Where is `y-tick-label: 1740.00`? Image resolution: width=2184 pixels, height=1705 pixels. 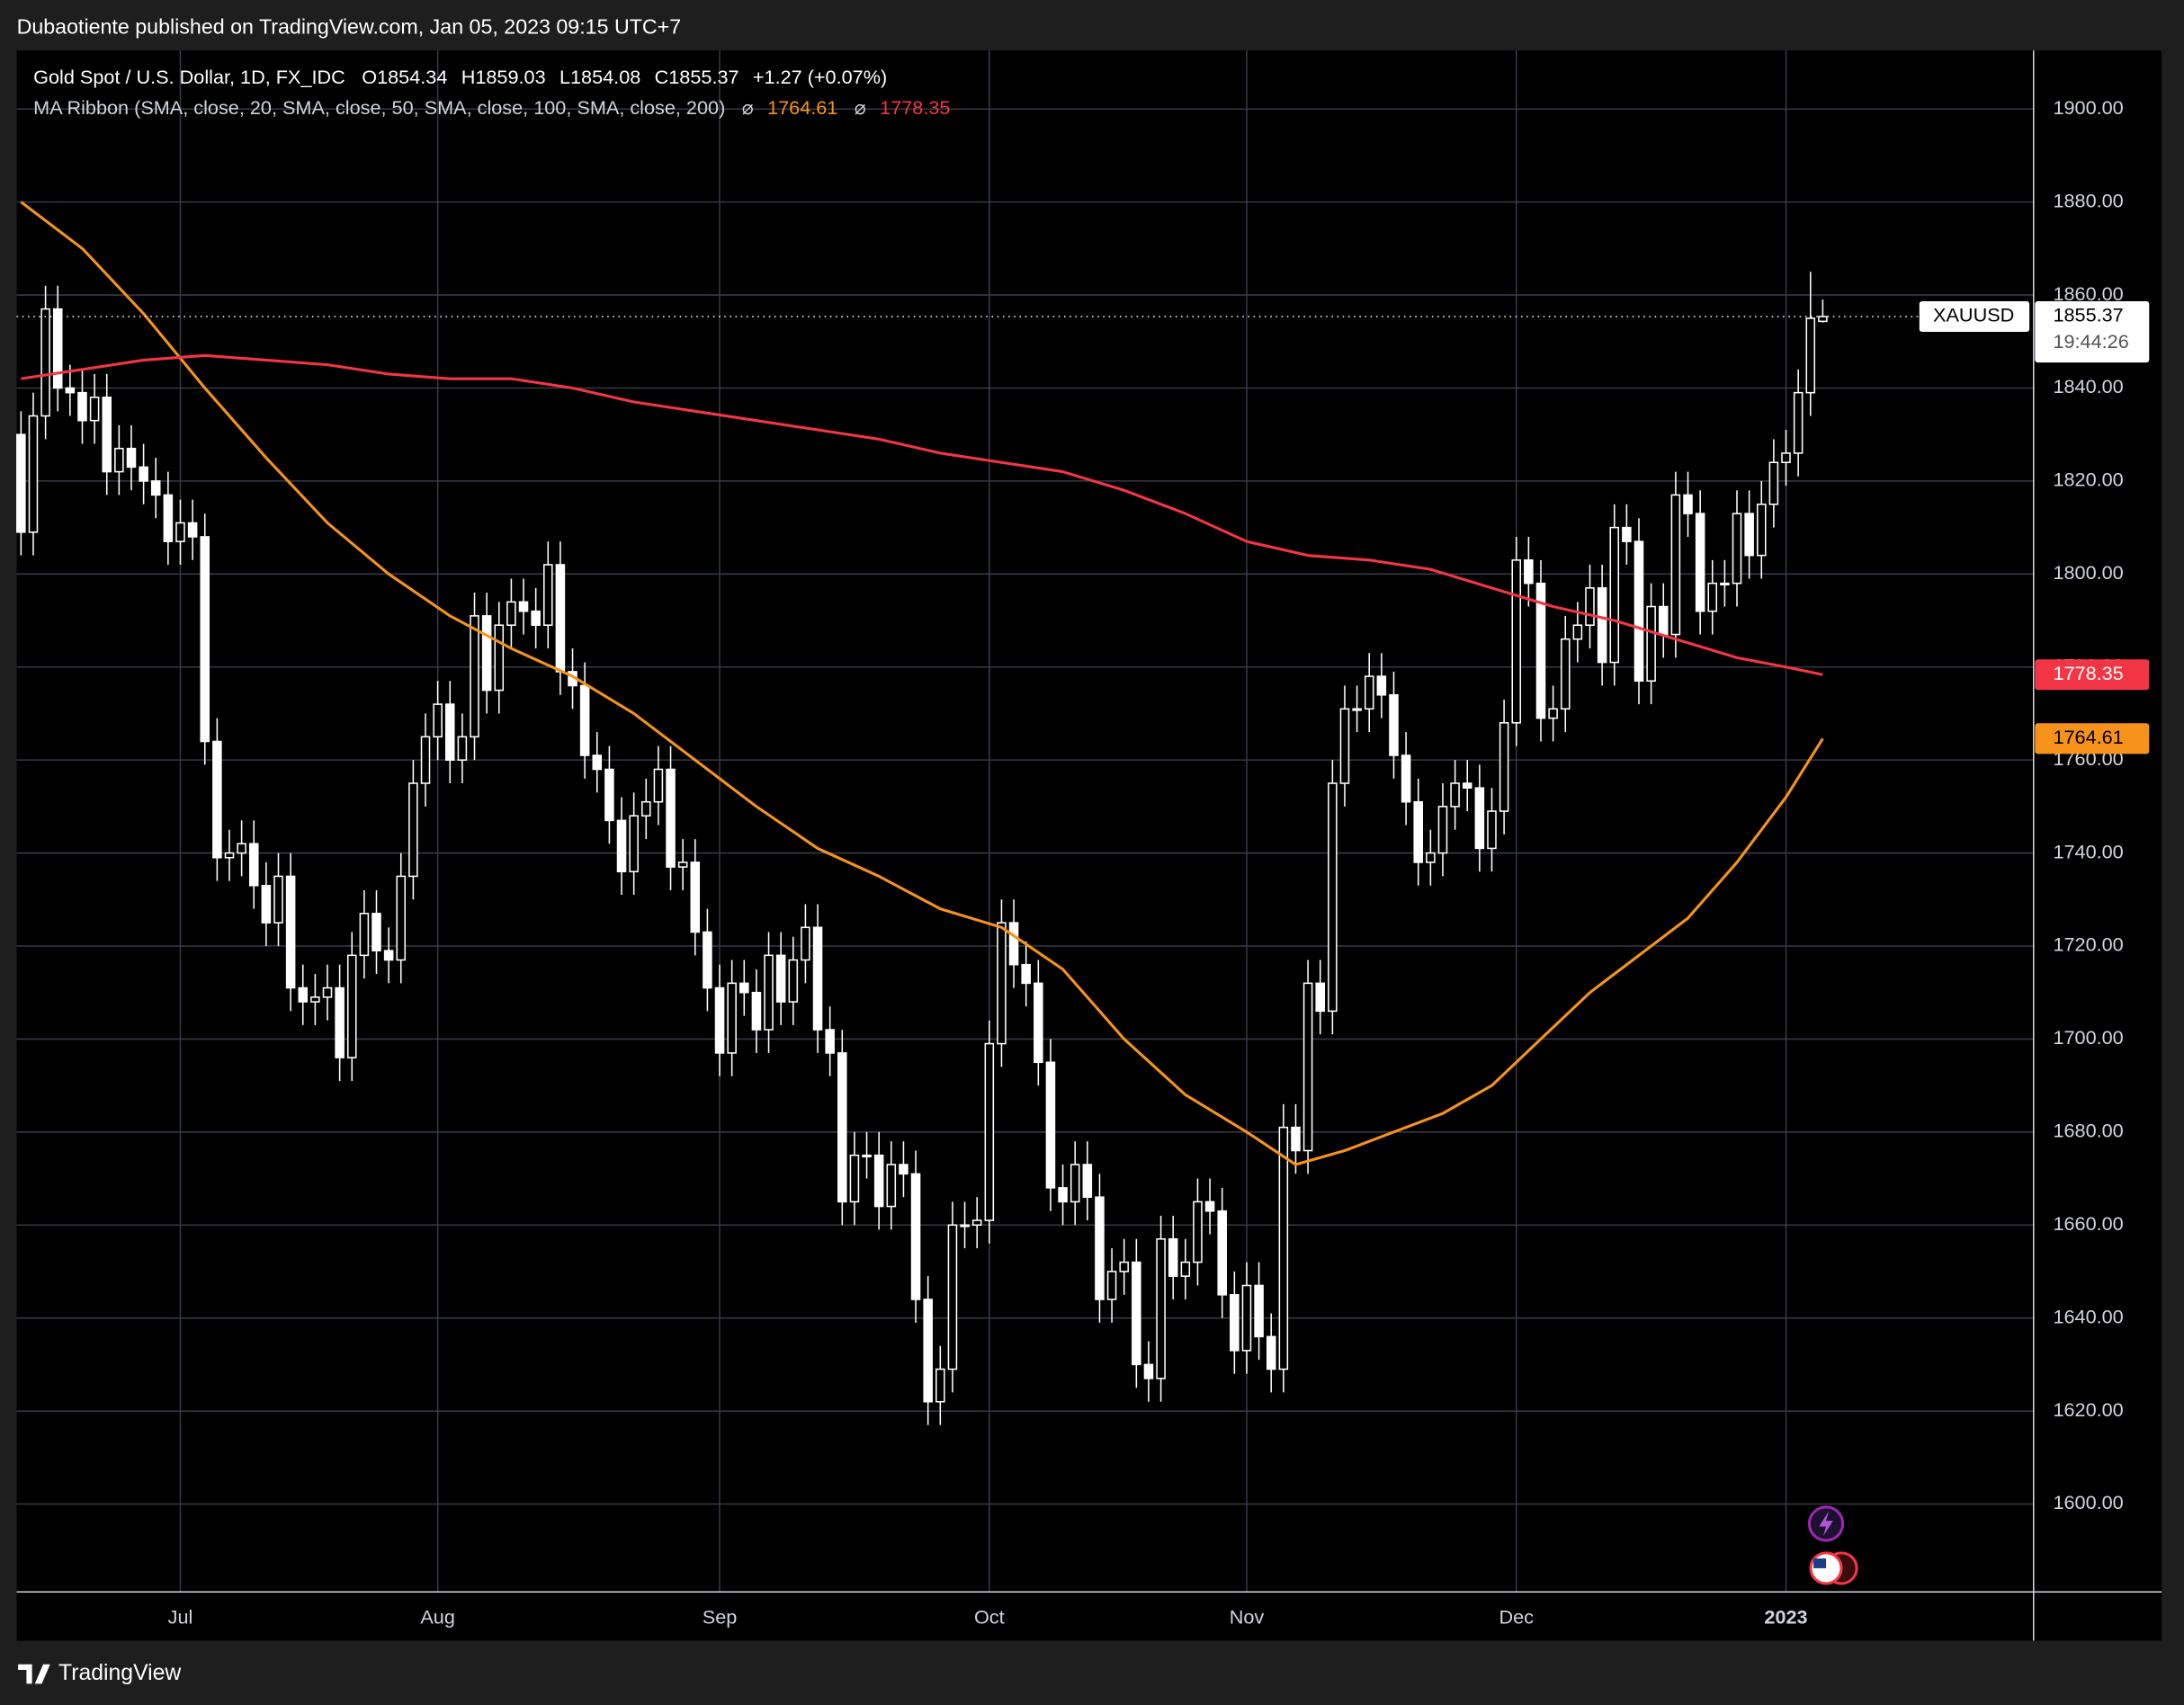
y-tick-label: 1740.00 is located at coordinates (2088, 851).